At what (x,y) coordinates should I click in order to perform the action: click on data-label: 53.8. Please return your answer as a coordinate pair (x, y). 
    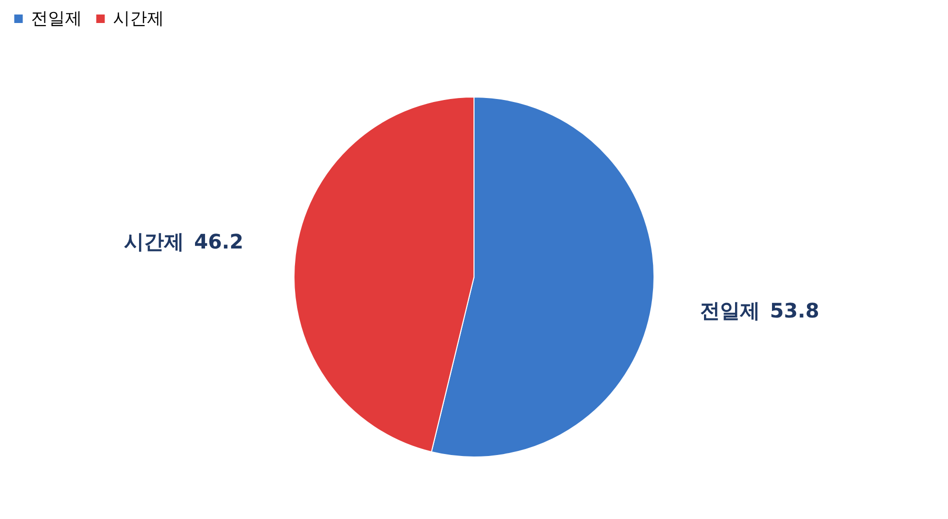
    Looking at the image, I should click on (795, 310).